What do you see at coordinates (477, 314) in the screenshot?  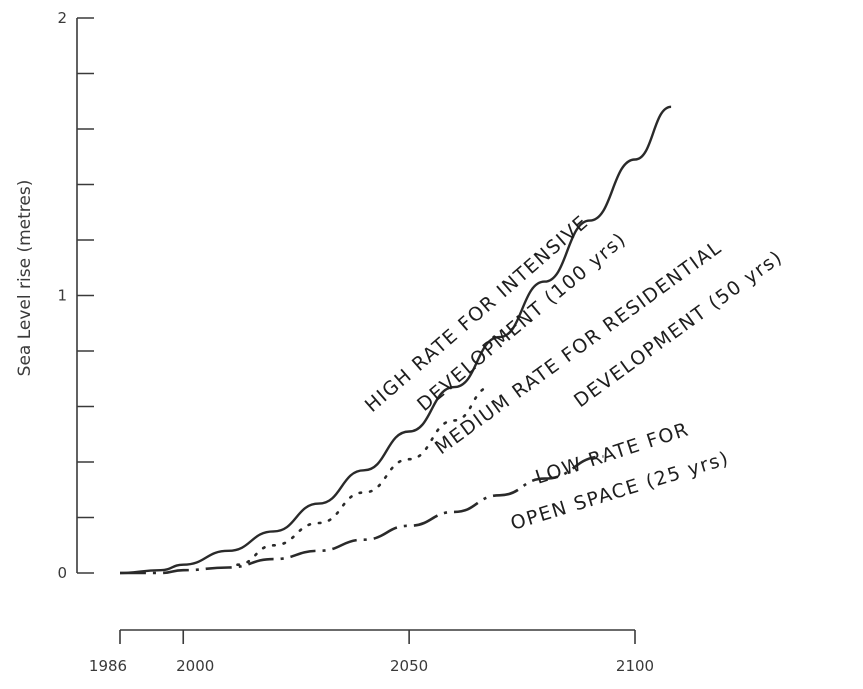 I see `annotation-high-rate-line1: HIGH RATE FOR INTENSIVE` at bounding box center [477, 314].